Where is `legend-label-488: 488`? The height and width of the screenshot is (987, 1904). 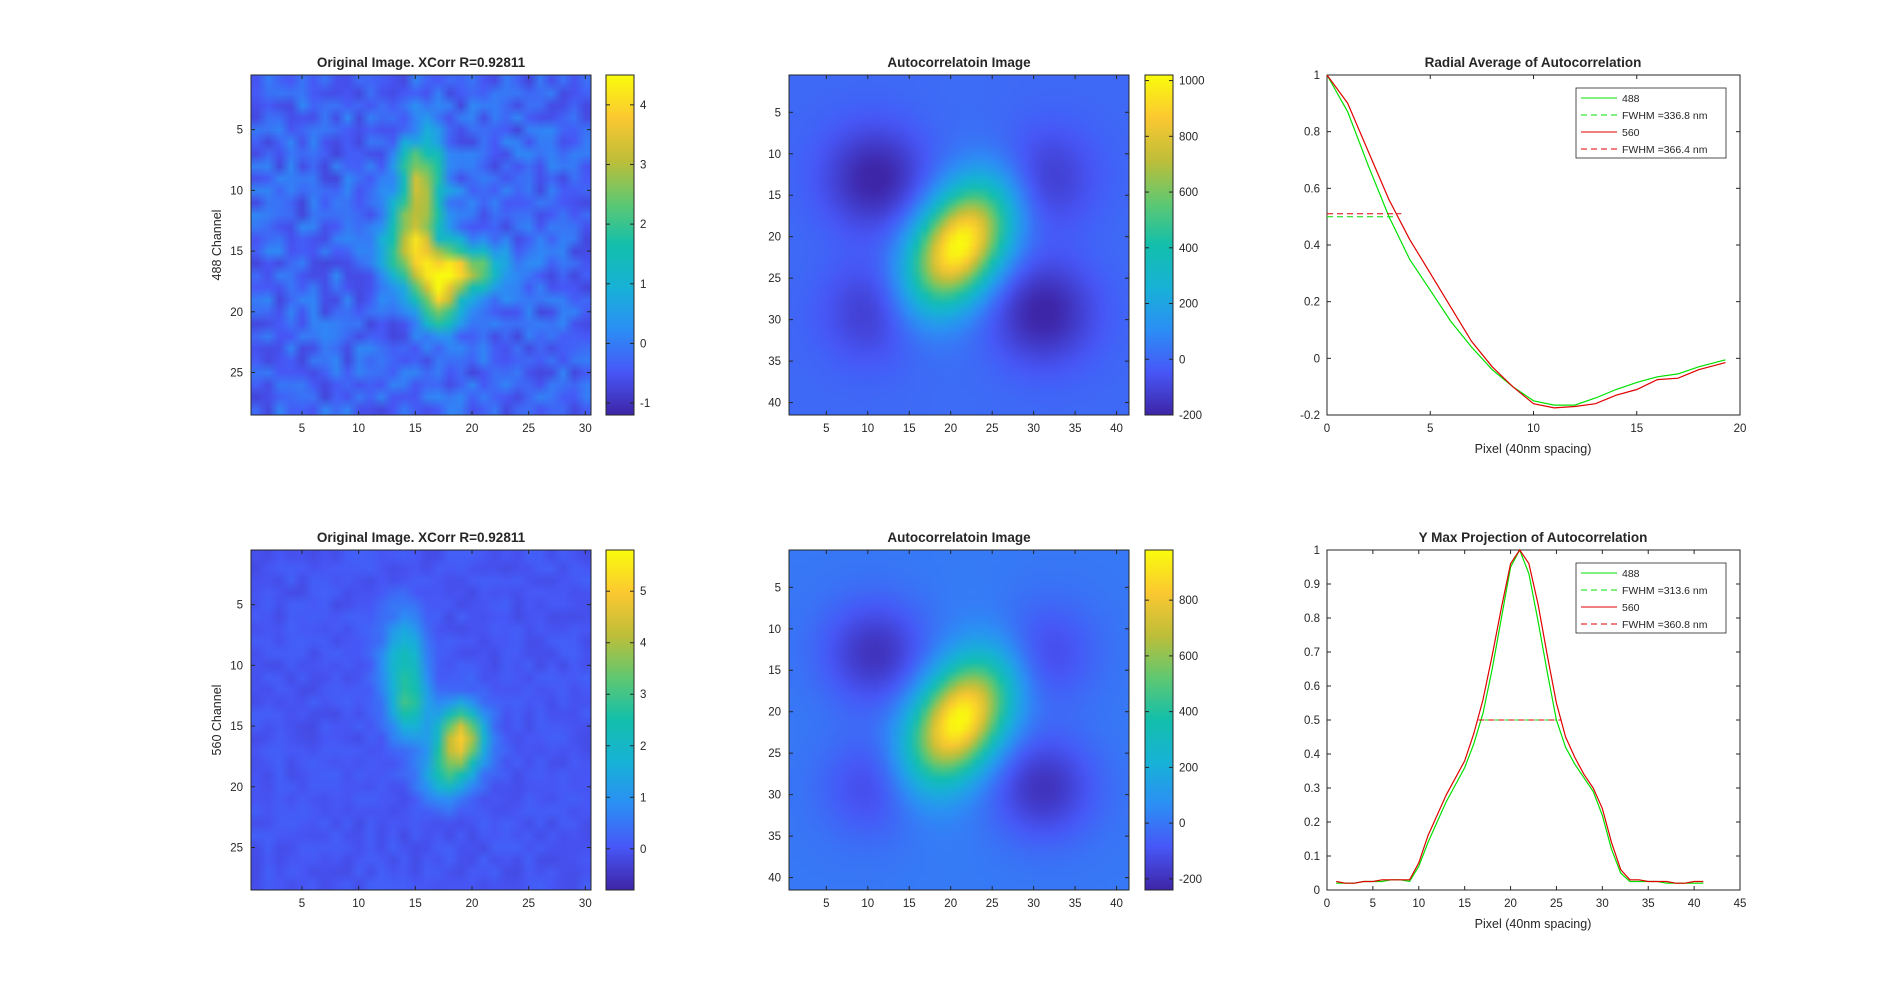
legend-label-488: 488 is located at coordinates (1631, 99).